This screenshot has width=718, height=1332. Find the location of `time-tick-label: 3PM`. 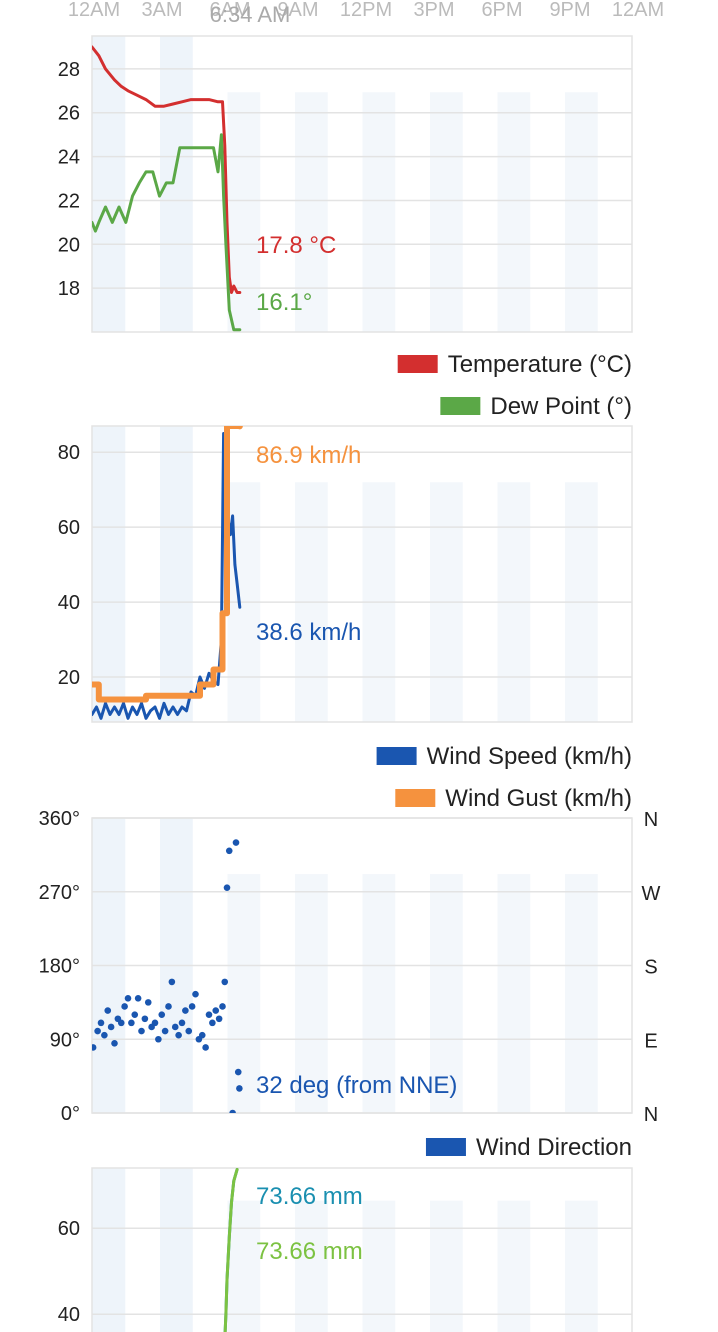

time-tick-label: 3PM is located at coordinates (433, 10).